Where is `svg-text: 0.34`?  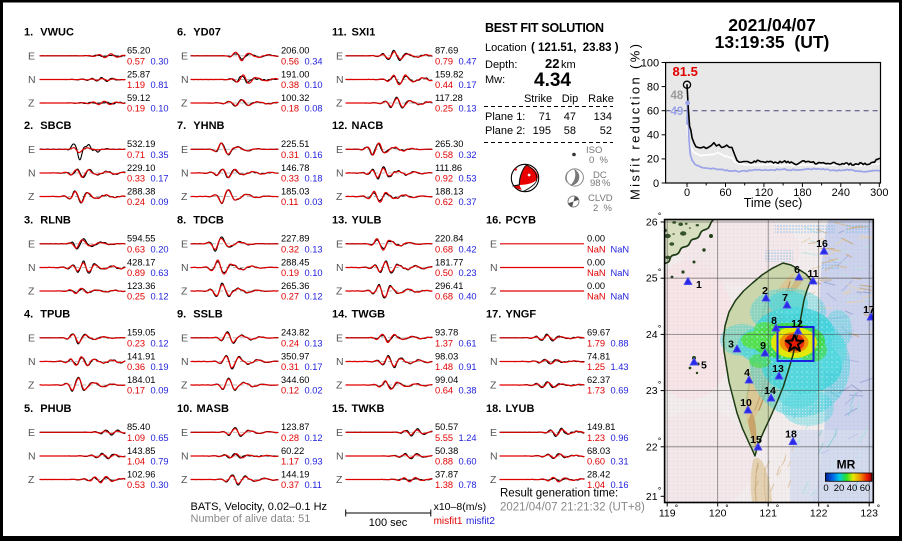
svg-text: 0.34 is located at coordinates (314, 61).